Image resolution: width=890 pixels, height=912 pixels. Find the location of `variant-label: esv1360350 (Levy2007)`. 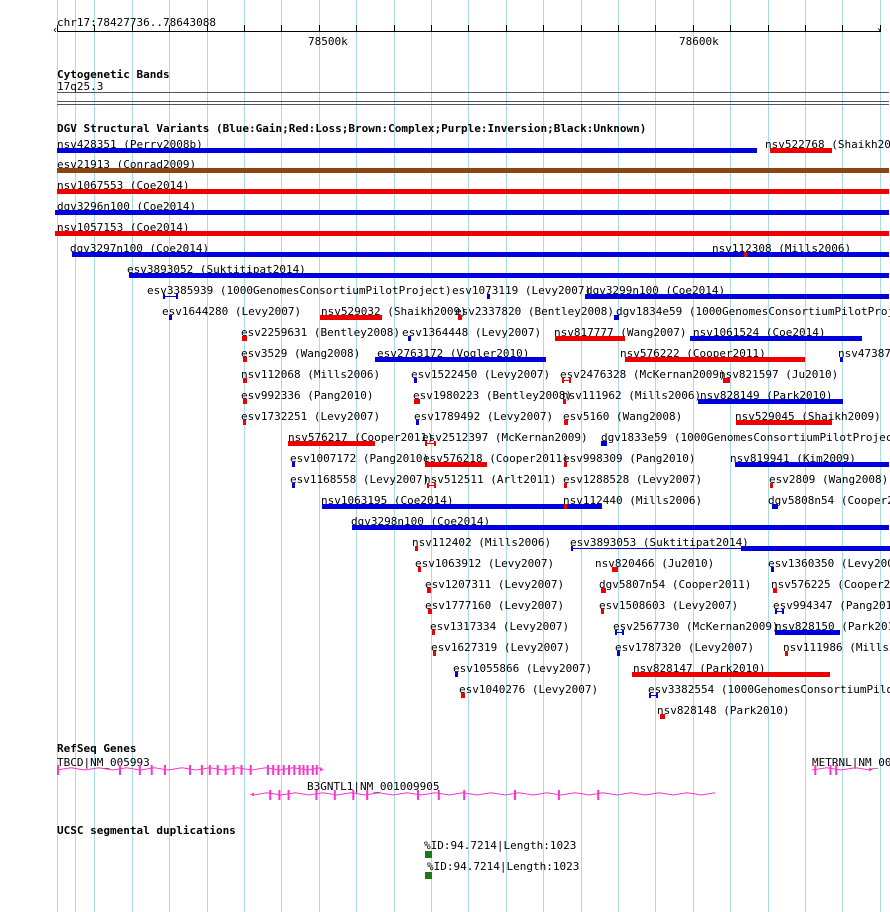

variant-label: esv1360350 (Levy2007) is located at coordinates (829, 563).